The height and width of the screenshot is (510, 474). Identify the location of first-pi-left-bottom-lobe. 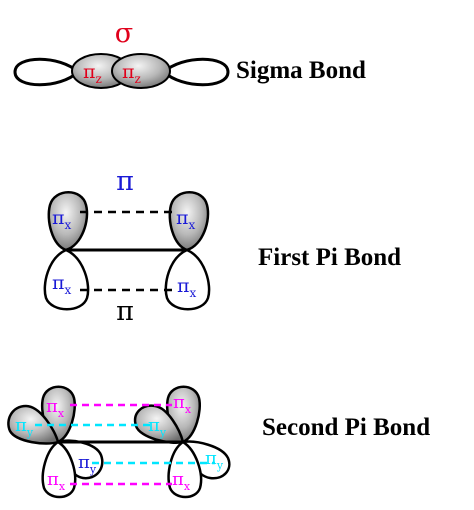
(66, 279).